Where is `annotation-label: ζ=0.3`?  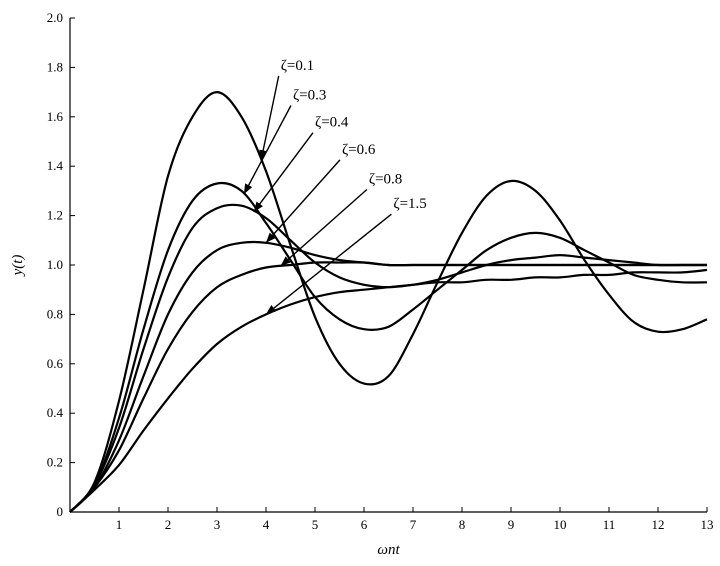 annotation-label: ζ=0.3 is located at coordinates (309, 96).